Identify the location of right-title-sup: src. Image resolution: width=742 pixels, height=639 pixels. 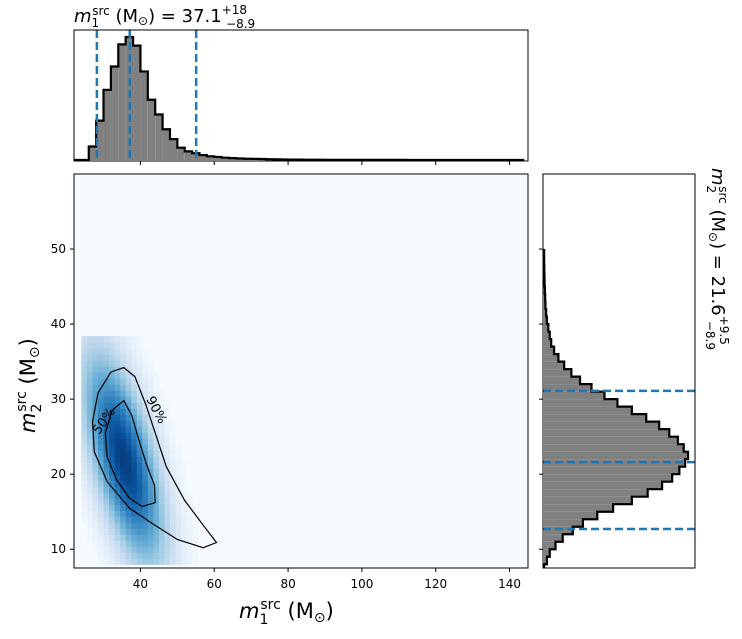
(723, 195).